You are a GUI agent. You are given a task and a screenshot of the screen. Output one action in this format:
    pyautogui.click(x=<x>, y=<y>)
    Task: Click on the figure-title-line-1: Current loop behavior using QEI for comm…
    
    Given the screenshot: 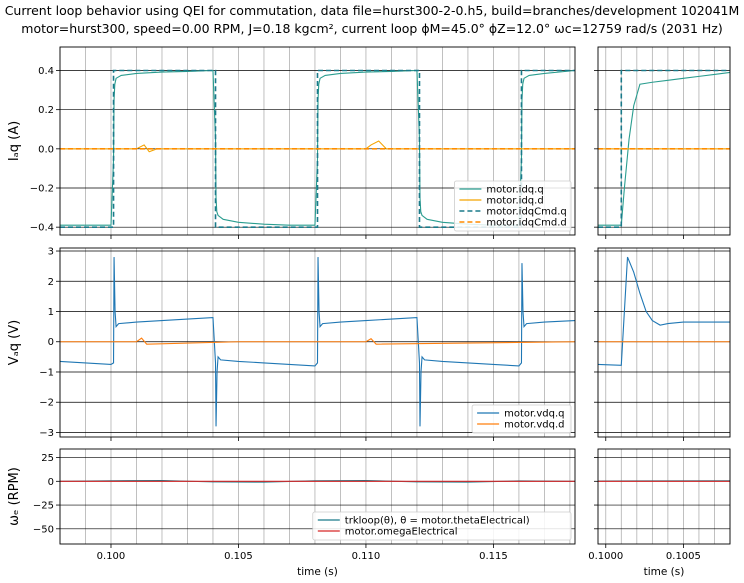 What is the action you would take?
    pyautogui.click(x=372, y=10)
    